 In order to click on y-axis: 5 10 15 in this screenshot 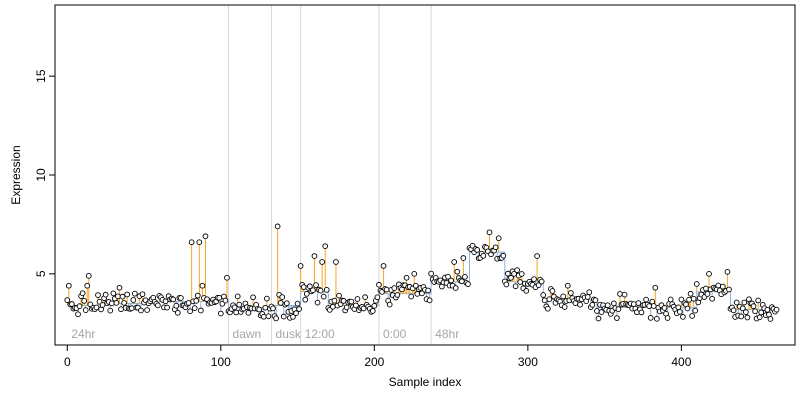, I will do `click(45, 173)`.